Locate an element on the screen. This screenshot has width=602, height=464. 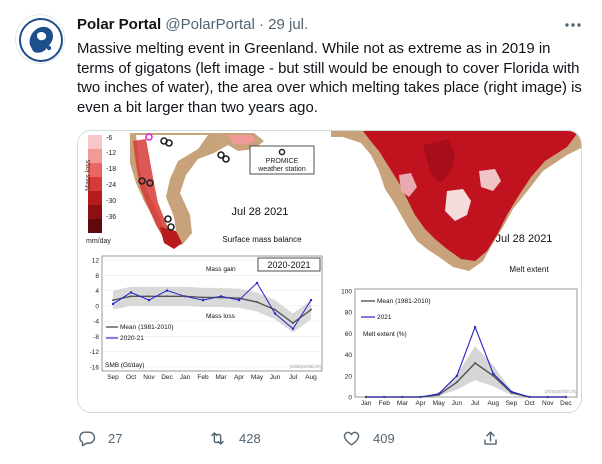
smb-mean-range-band is located at coordinates (212, 309).